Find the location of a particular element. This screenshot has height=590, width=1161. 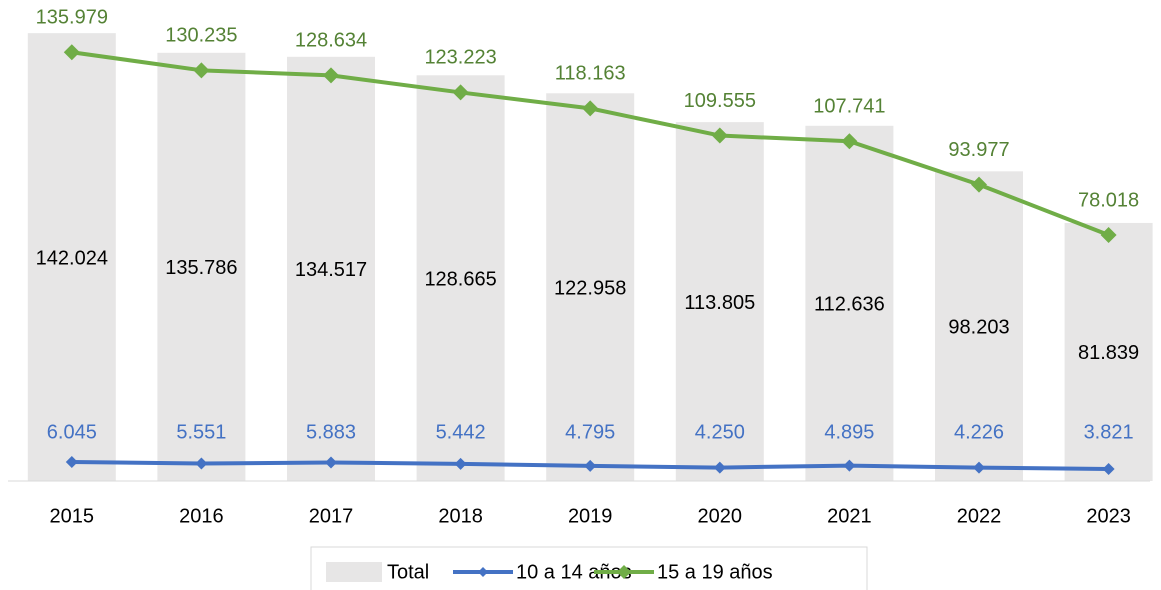

data-label: 128.634 is located at coordinates (331, 41).